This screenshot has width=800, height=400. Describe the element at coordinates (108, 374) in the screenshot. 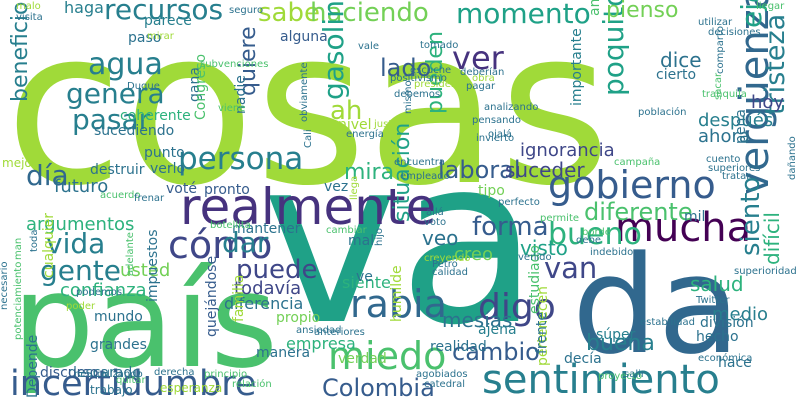

I see `word-185: neutralizando` at that location.